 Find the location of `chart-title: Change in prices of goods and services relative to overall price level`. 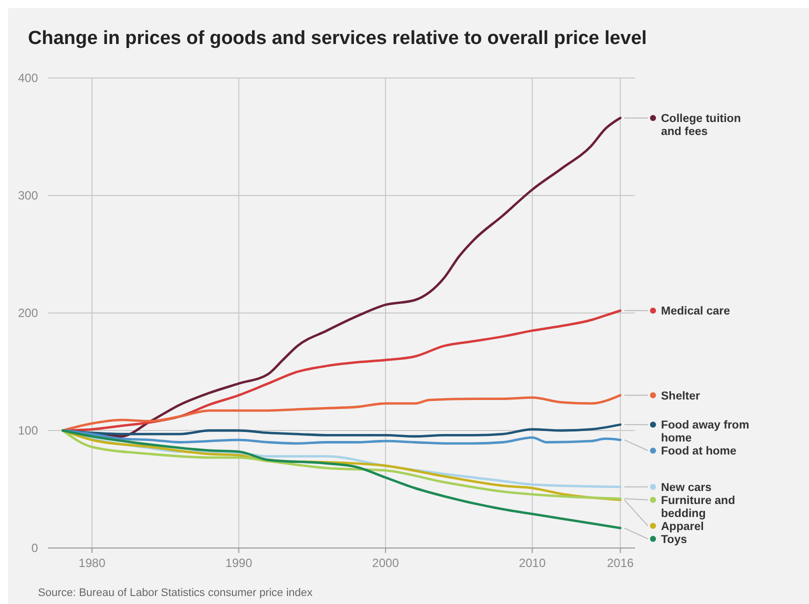

chart-title: Change in prices of goods and services relative to overall price level is located at coordinates (337, 38).